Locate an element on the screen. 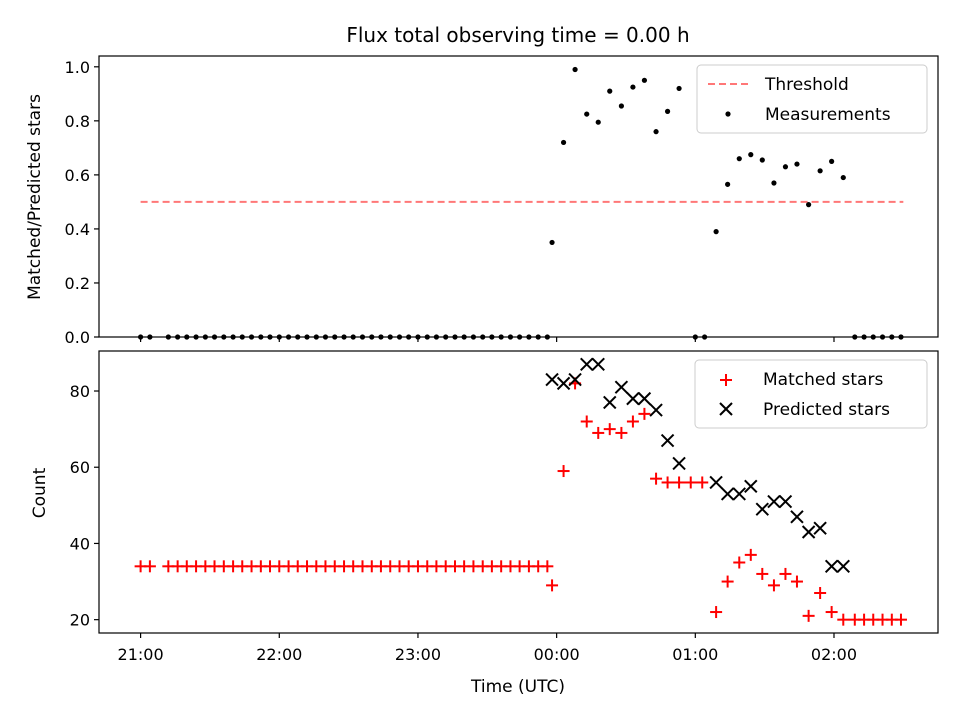  y-tick-label: 0.0 is located at coordinates (77, 337).